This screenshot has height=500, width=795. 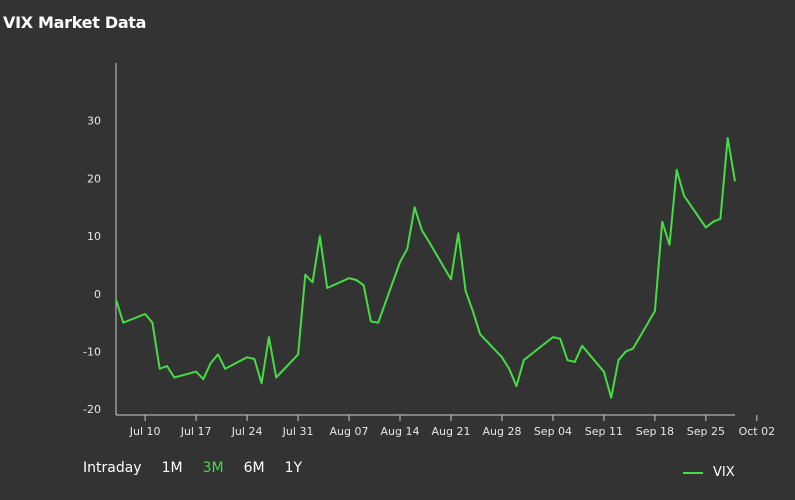 What do you see at coordinates (254, 468) in the screenshot?
I see `range-button-6m: 6M` at bounding box center [254, 468].